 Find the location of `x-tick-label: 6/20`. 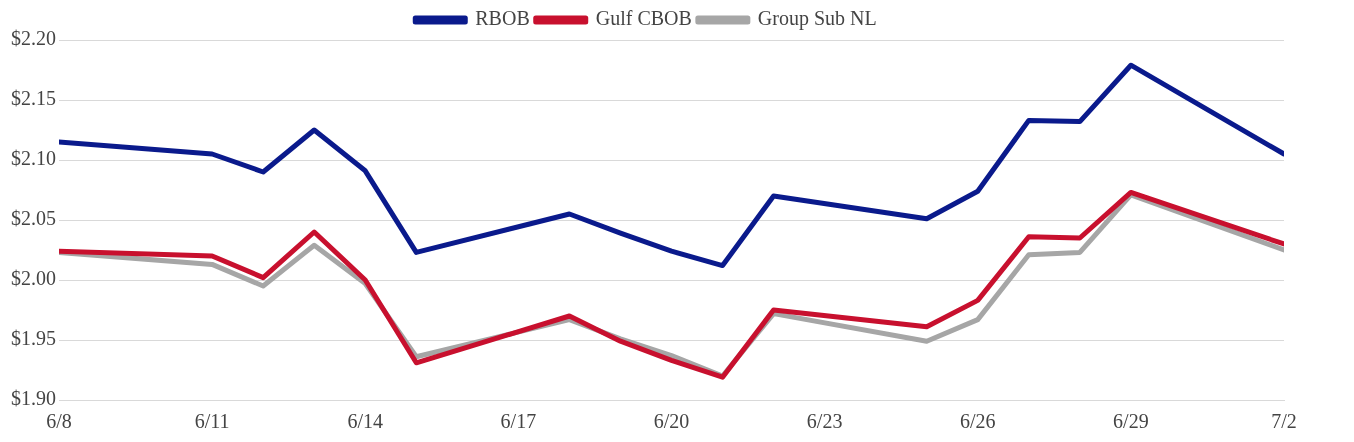

x-tick-label: 6/20 is located at coordinates (671, 421).